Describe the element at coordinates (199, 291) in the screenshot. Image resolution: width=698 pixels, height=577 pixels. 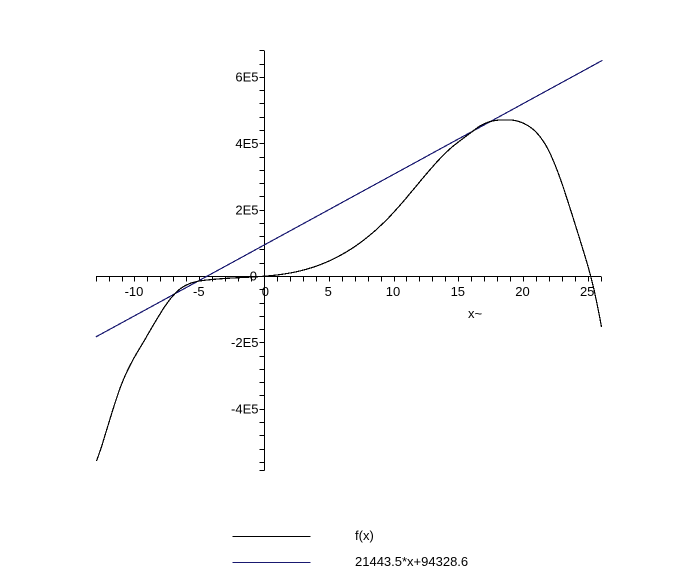
I see `svg-text: -5` at that location.